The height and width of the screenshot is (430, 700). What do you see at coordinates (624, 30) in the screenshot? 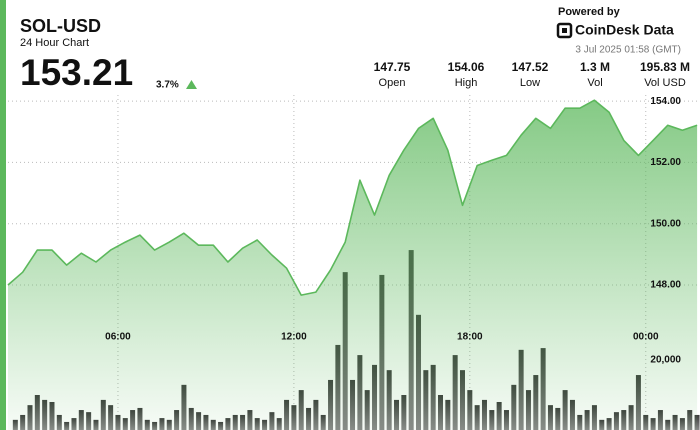
I see `brand: CoinDesk Data` at bounding box center [624, 30].